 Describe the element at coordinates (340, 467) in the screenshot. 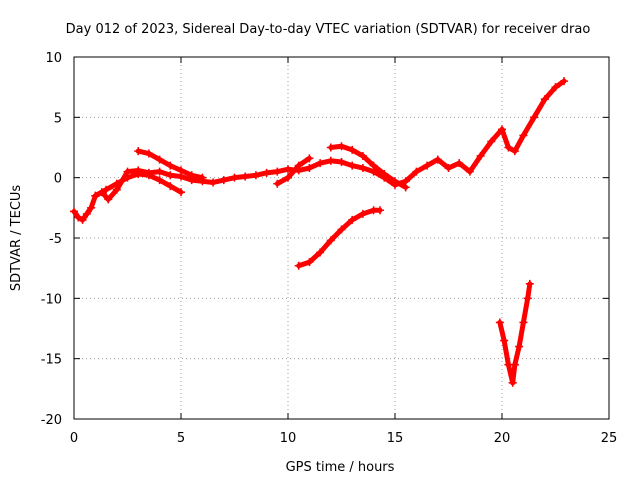

I see `x-axis-label: GPS time / hours` at that location.